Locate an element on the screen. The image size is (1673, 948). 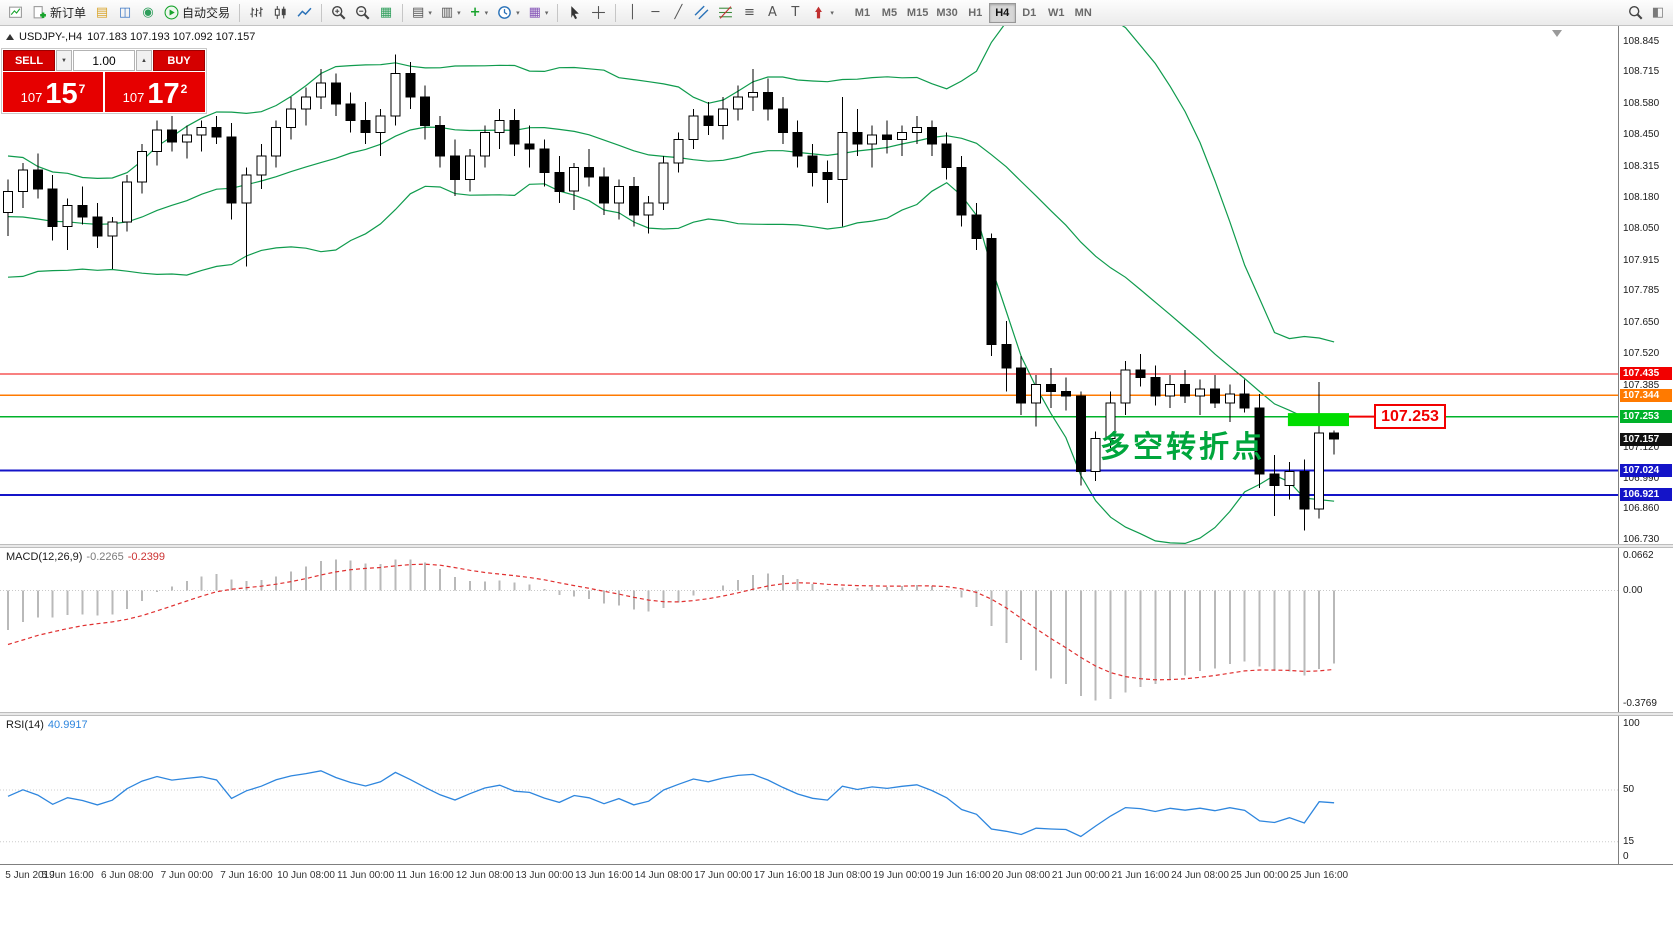
price-level-badge: 107.157 is located at coordinates (1646, 439).